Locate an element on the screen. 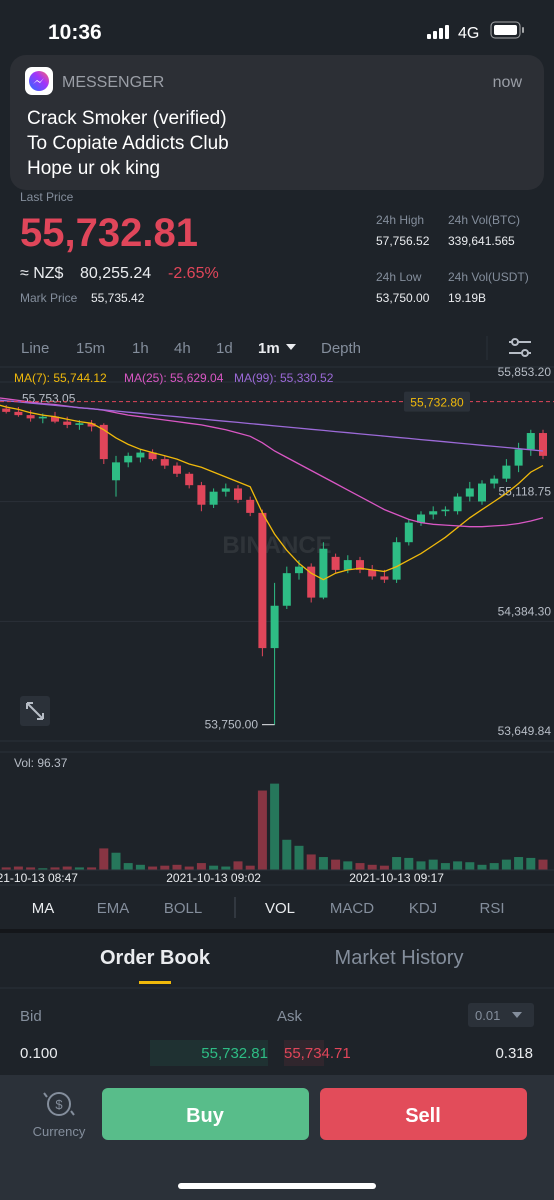 The width and height of the screenshot is (554, 1200). x-tick-label: 2021-10-13 08:47 is located at coordinates (39, 878).